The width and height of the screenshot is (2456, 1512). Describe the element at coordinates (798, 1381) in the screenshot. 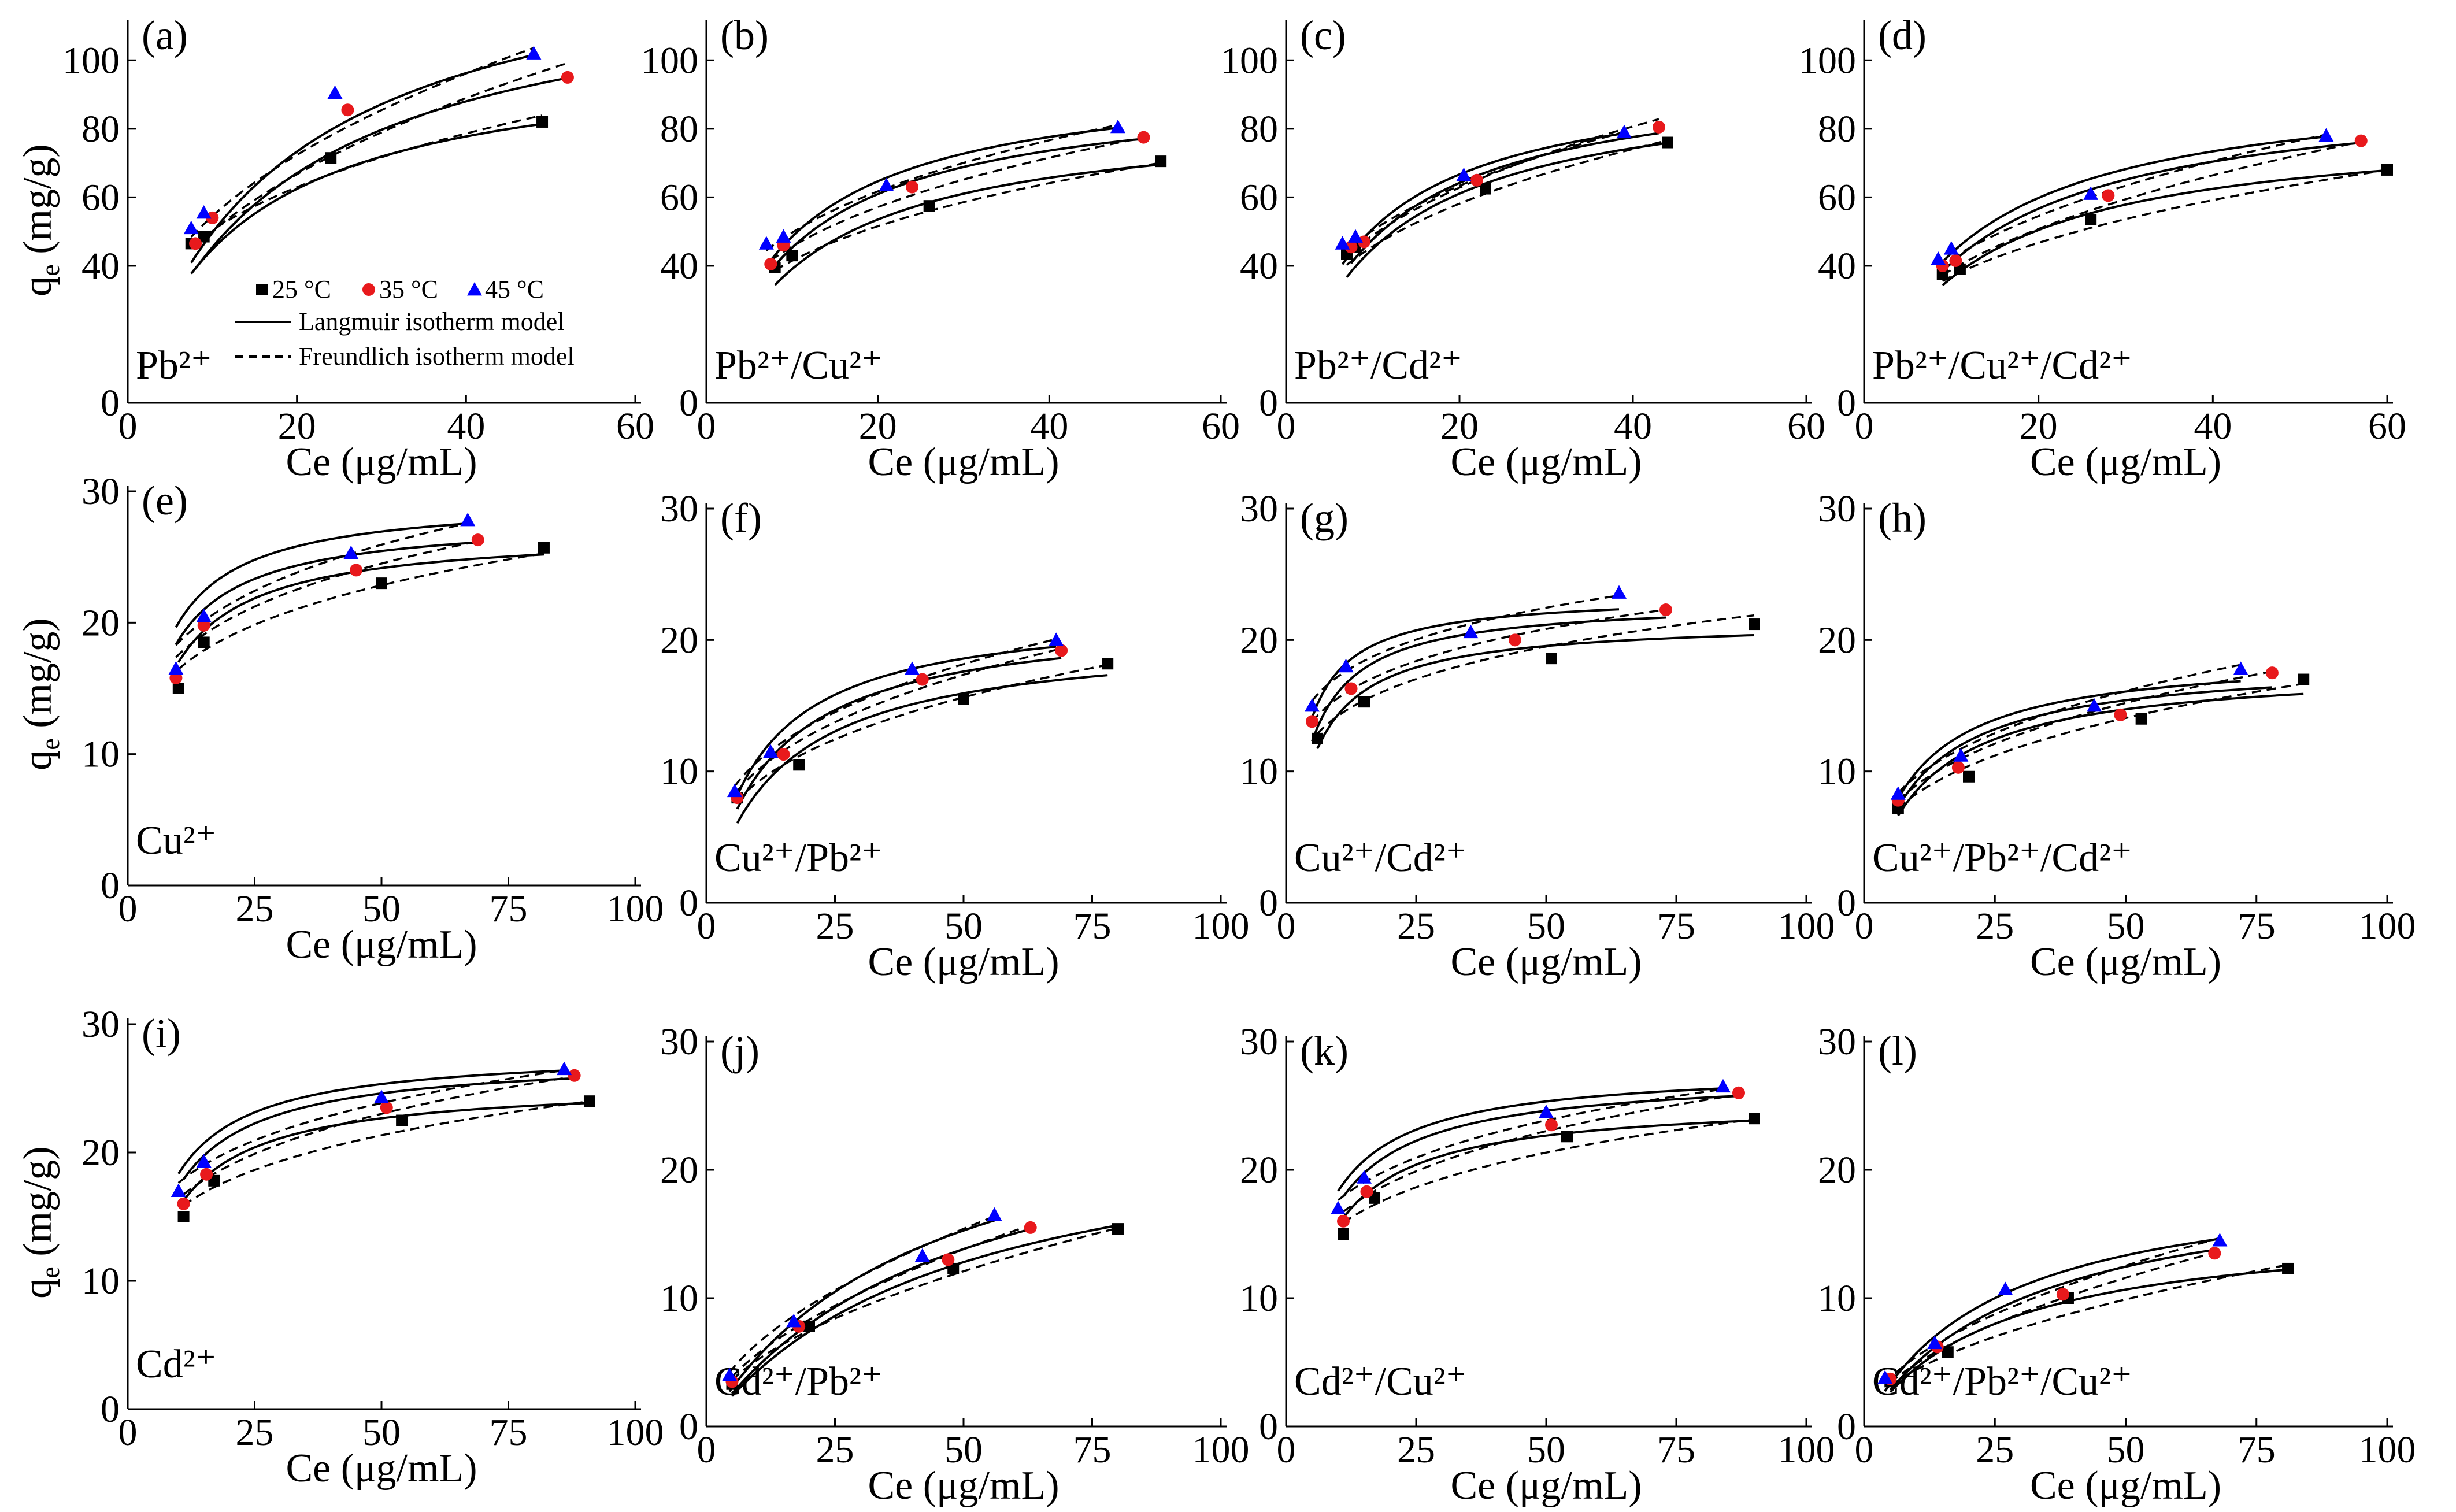

I see `system-label: Cd²⁺/Pb²⁺` at that location.